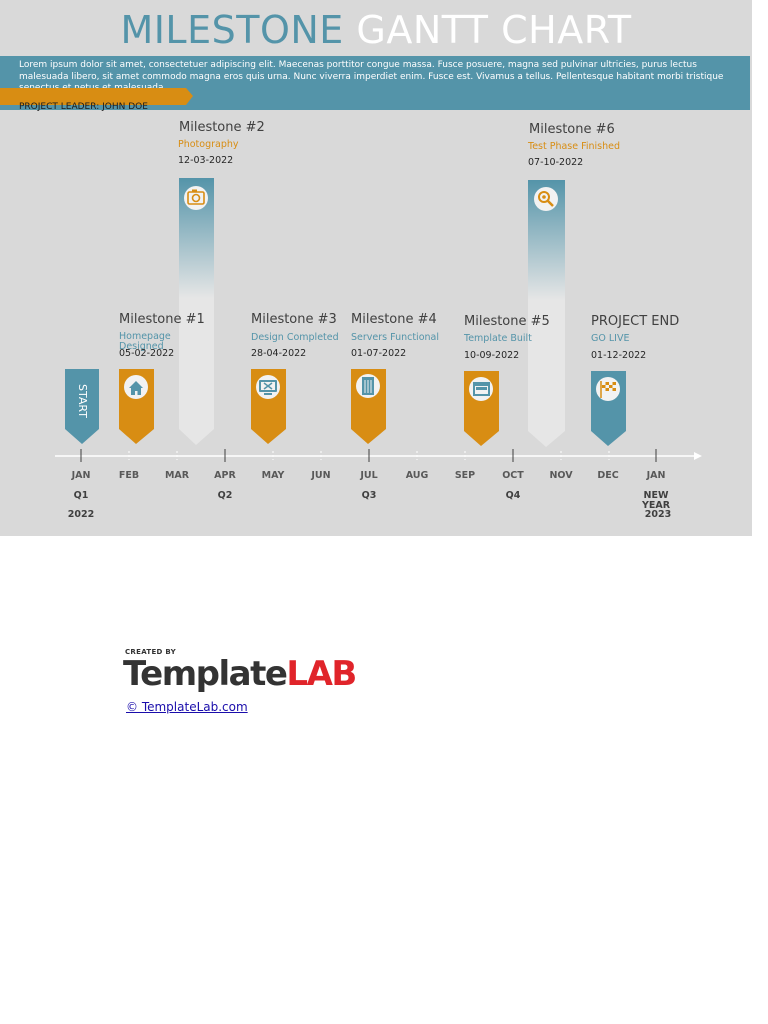 The height and width of the screenshot is (1024, 768). What do you see at coordinates (208, 144) in the screenshot?
I see `milestone-2-subtitle: Photography` at bounding box center [208, 144].